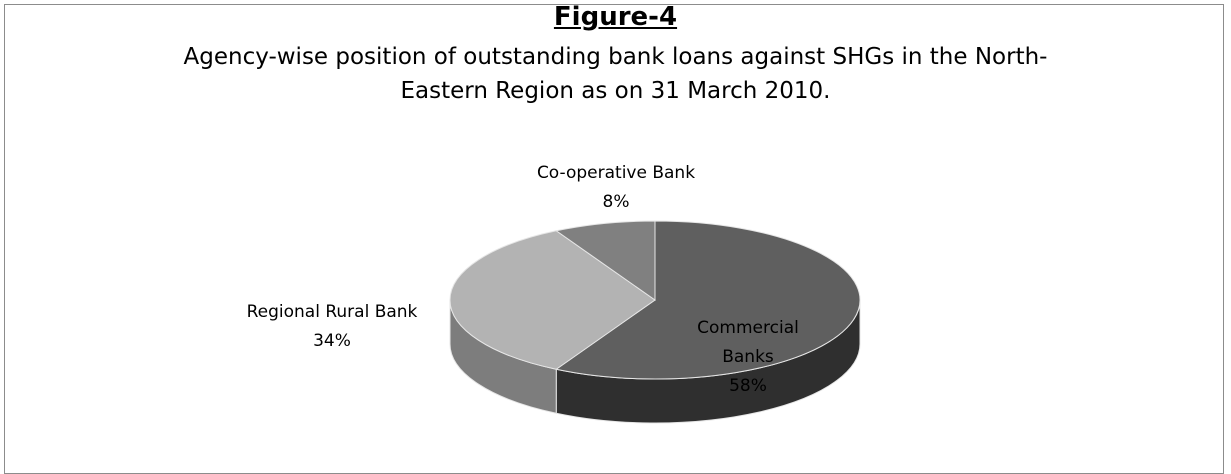 The width and height of the screenshot is (1231, 474). What do you see at coordinates (748, 386) in the screenshot?
I see `slice-value-commercial-banks: 58%` at bounding box center [748, 386].